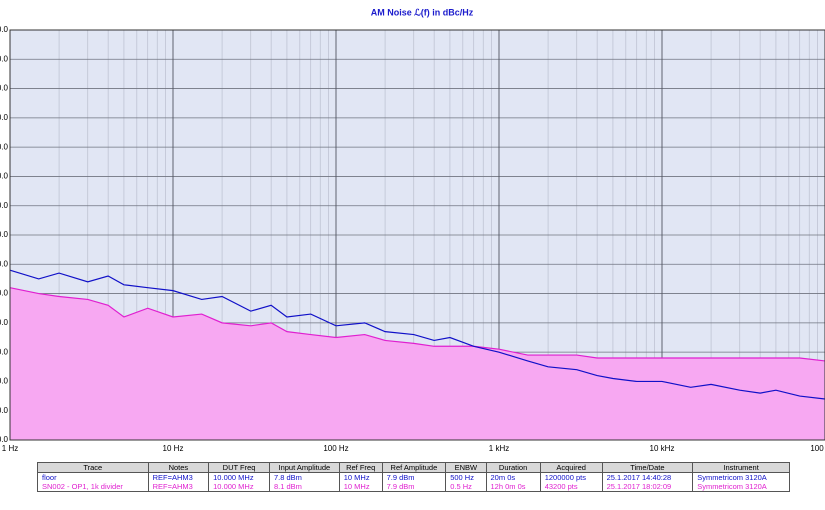 The width and height of the screenshot is (825, 510). What do you see at coordinates (417, 324) in the screenshot?
I see `line` at bounding box center [417, 324].